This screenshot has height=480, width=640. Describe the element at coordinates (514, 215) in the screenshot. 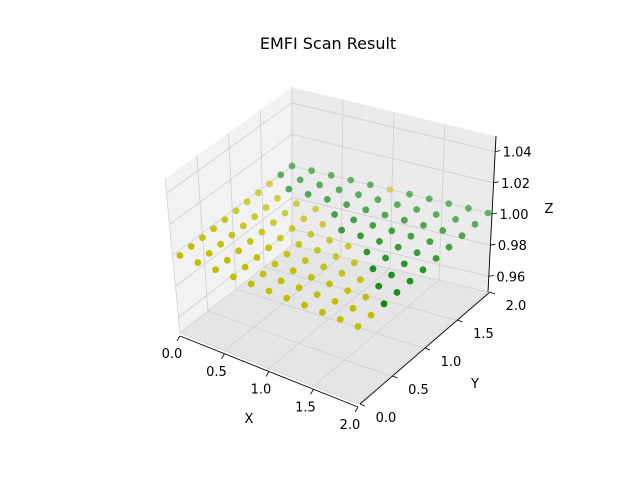

I see `z-tick-label: 1.00` at that location.